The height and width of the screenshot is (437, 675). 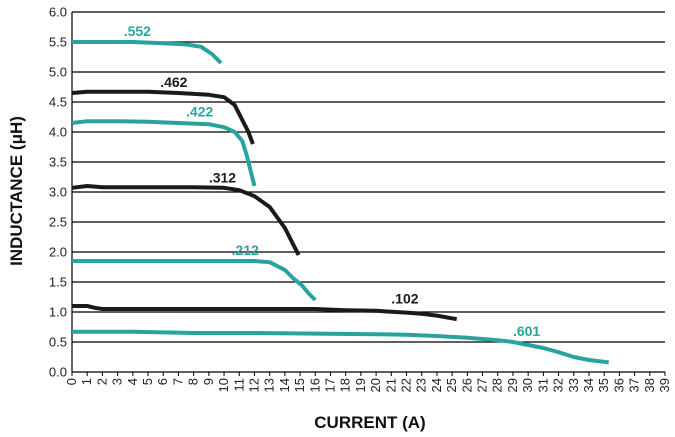 I want to click on x-tick-label: 2, so click(x=101, y=381).